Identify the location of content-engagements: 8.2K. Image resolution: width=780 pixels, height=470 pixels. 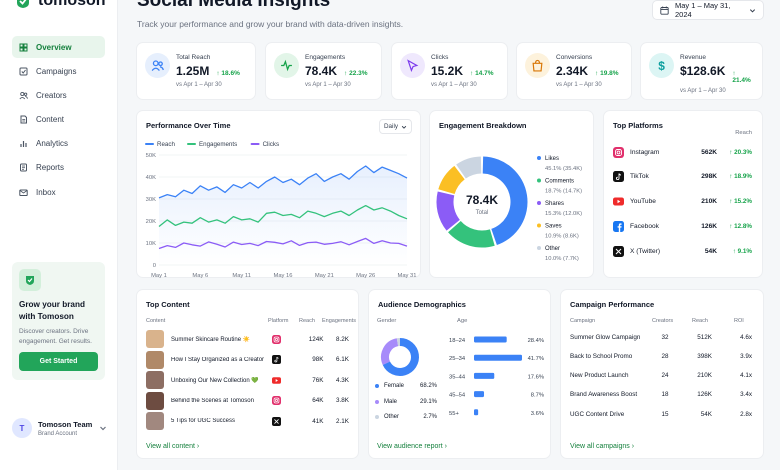
(343, 339).